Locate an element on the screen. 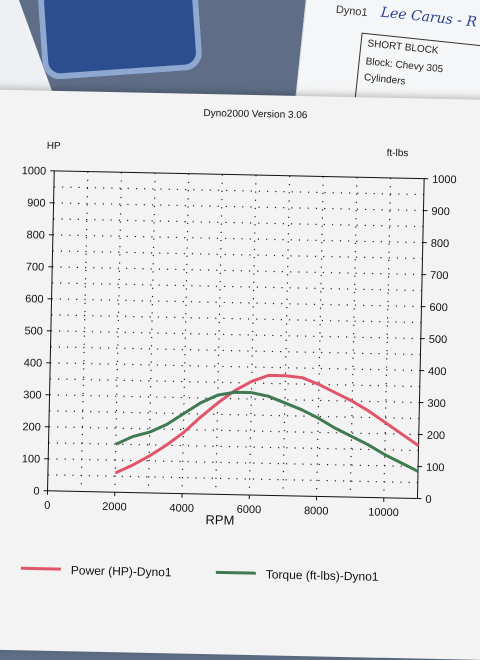 The image size is (480, 660). y-tick-label-right: 700 is located at coordinates (439, 276).